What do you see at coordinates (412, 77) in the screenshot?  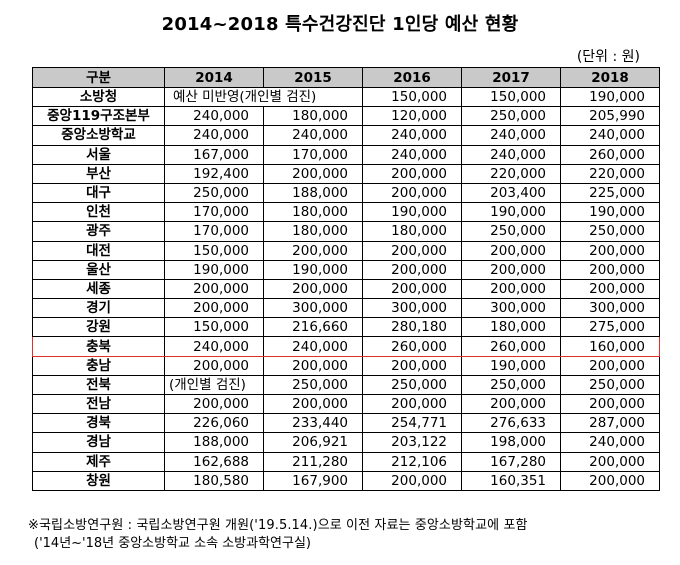 I see `column-header: 2016` at bounding box center [412, 77].